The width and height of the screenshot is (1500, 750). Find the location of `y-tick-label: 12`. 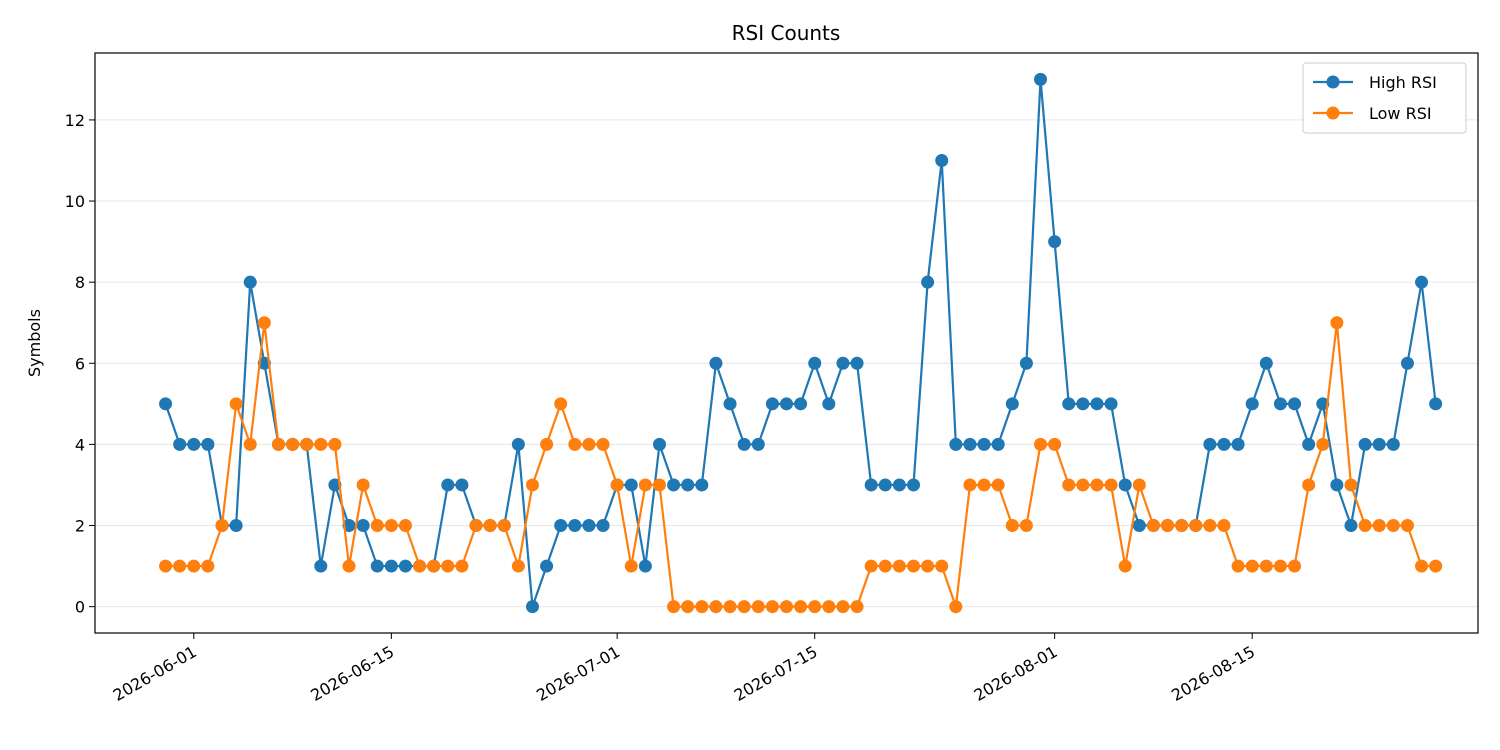

y-tick-label: 12 is located at coordinates (75, 120).